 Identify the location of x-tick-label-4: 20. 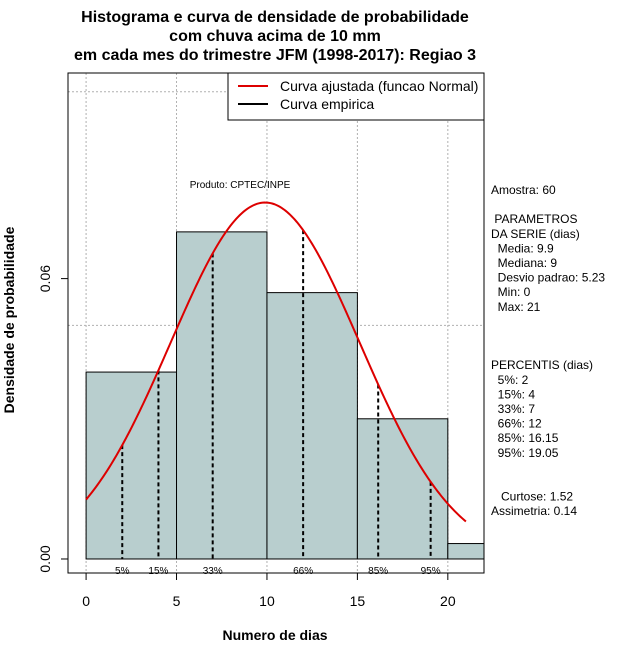
(448, 601).